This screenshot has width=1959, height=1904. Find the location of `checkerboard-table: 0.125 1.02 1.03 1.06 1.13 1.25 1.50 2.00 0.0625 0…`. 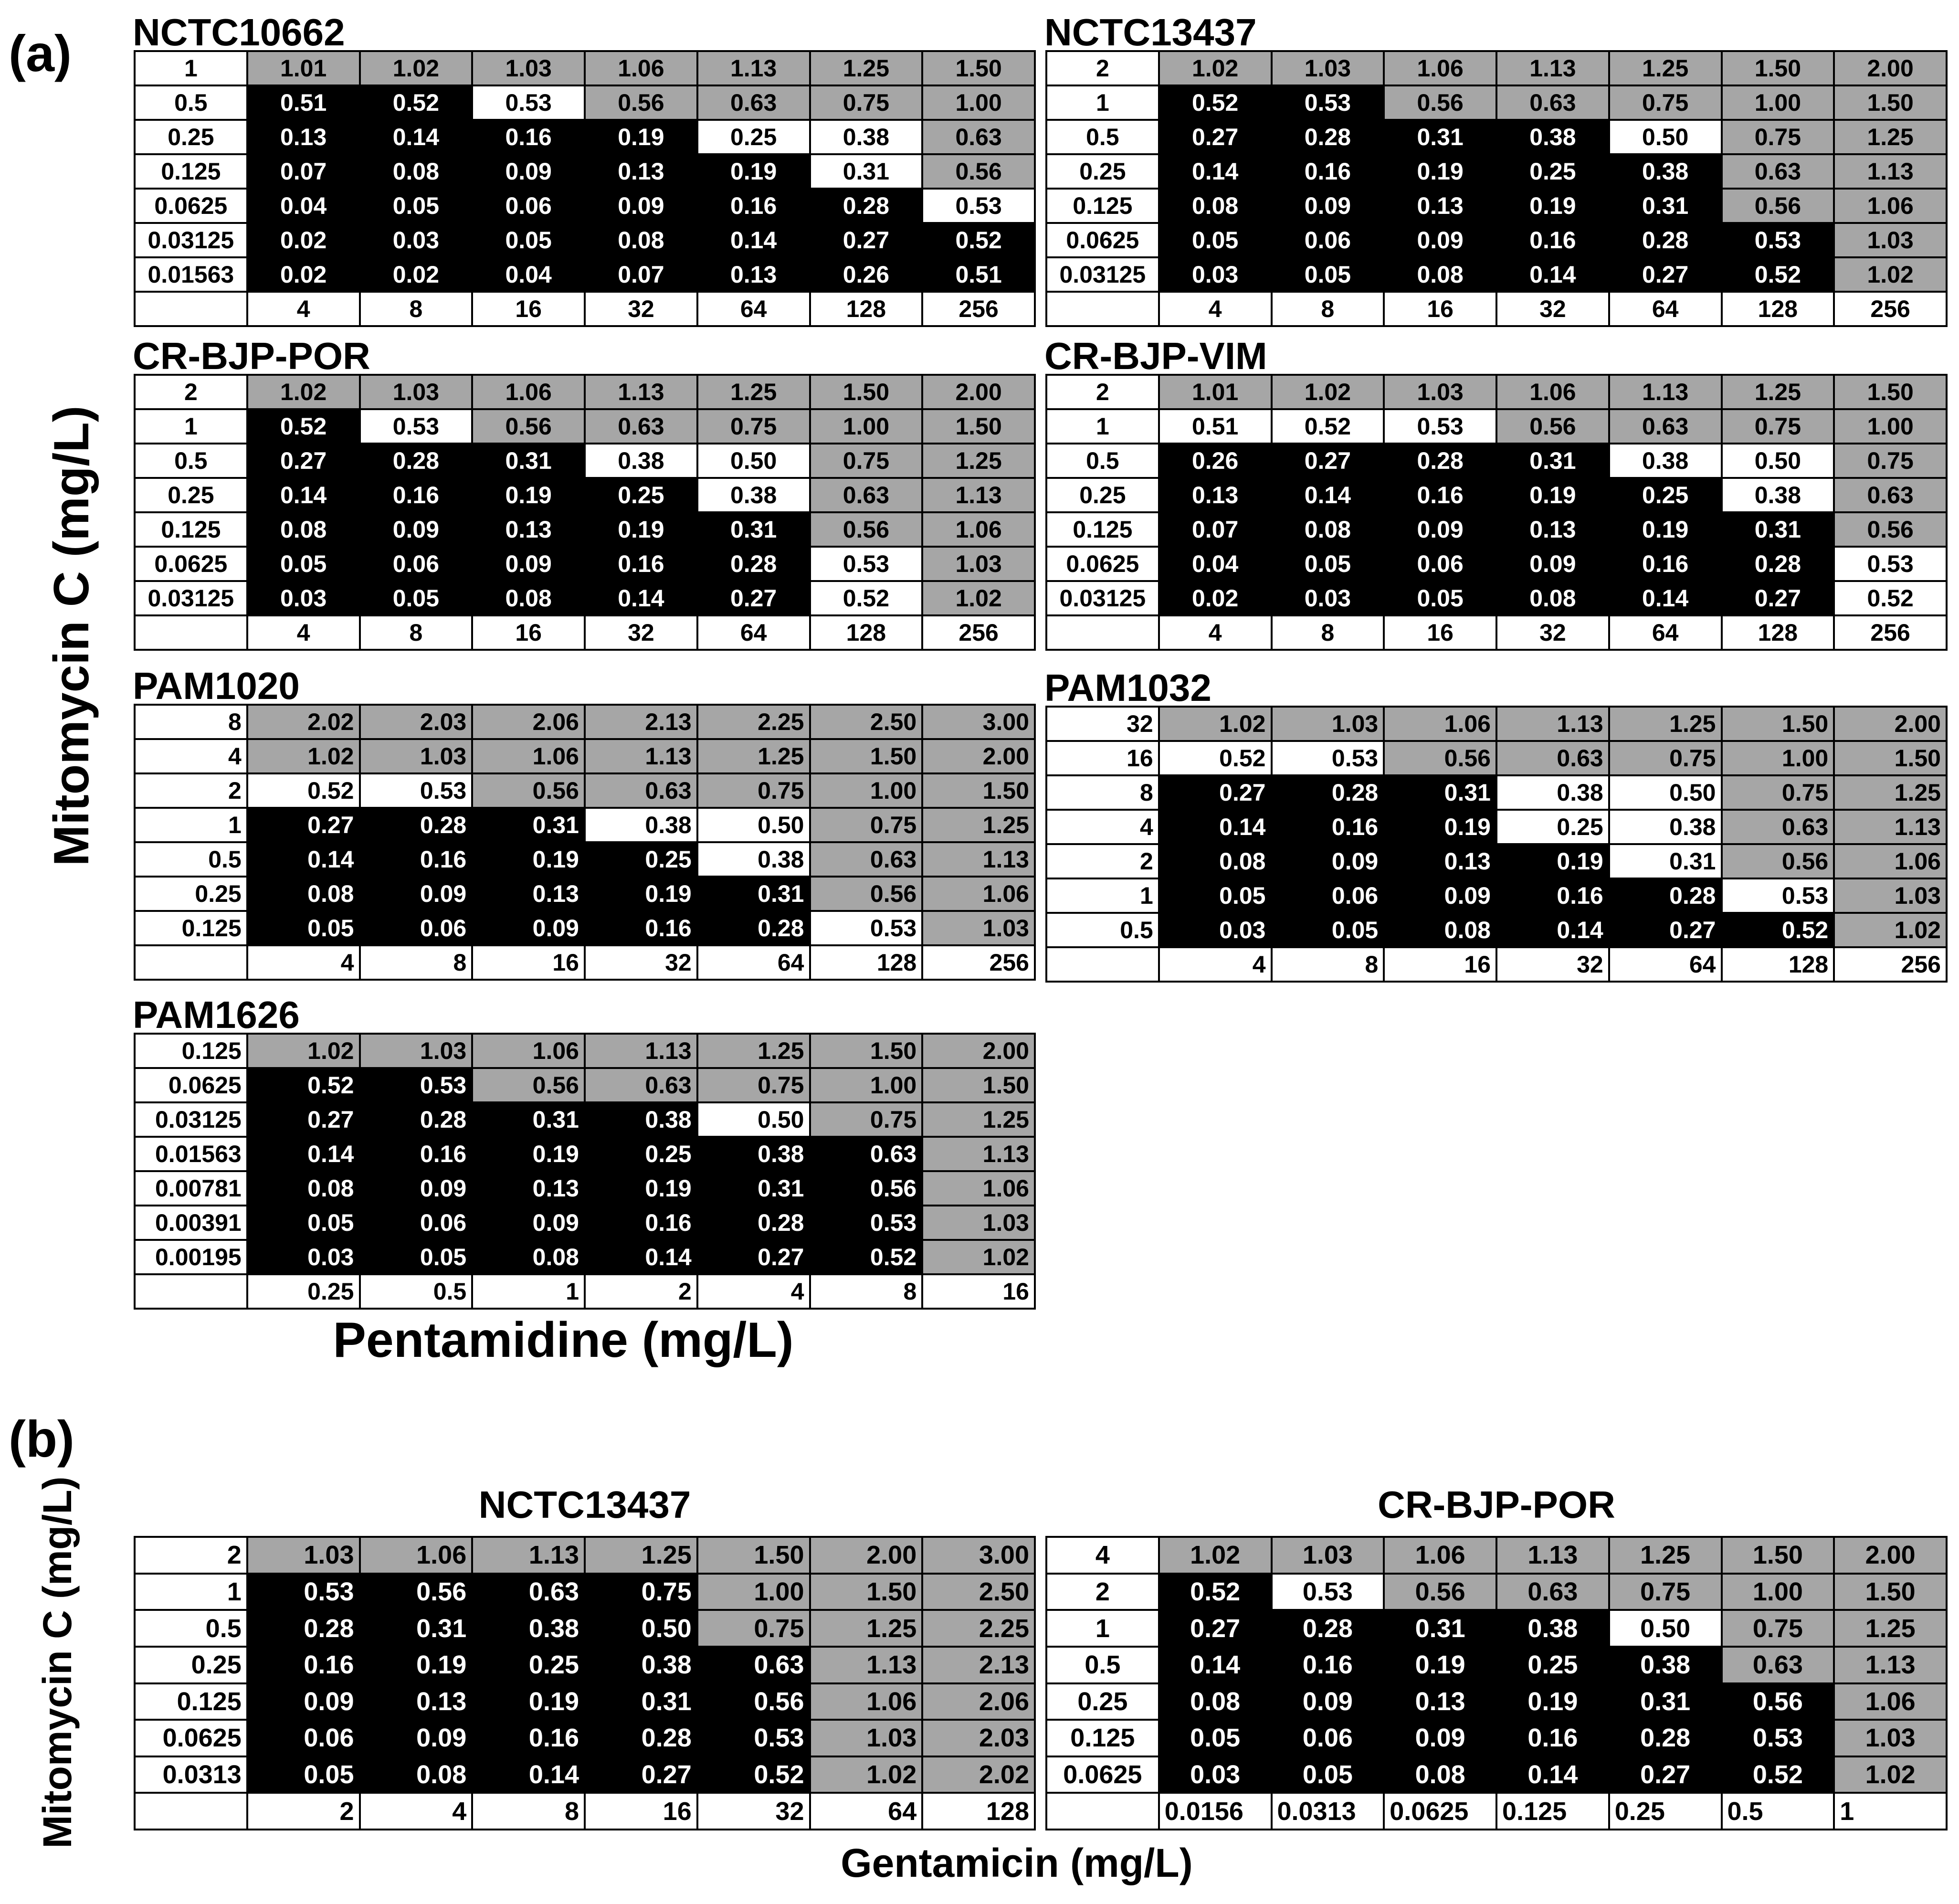

checkerboard-table: 0.125 1.02 1.03 1.06 1.13 1.25 1.50 2.00 0.0625 0… is located at coordinates (585, 1171).